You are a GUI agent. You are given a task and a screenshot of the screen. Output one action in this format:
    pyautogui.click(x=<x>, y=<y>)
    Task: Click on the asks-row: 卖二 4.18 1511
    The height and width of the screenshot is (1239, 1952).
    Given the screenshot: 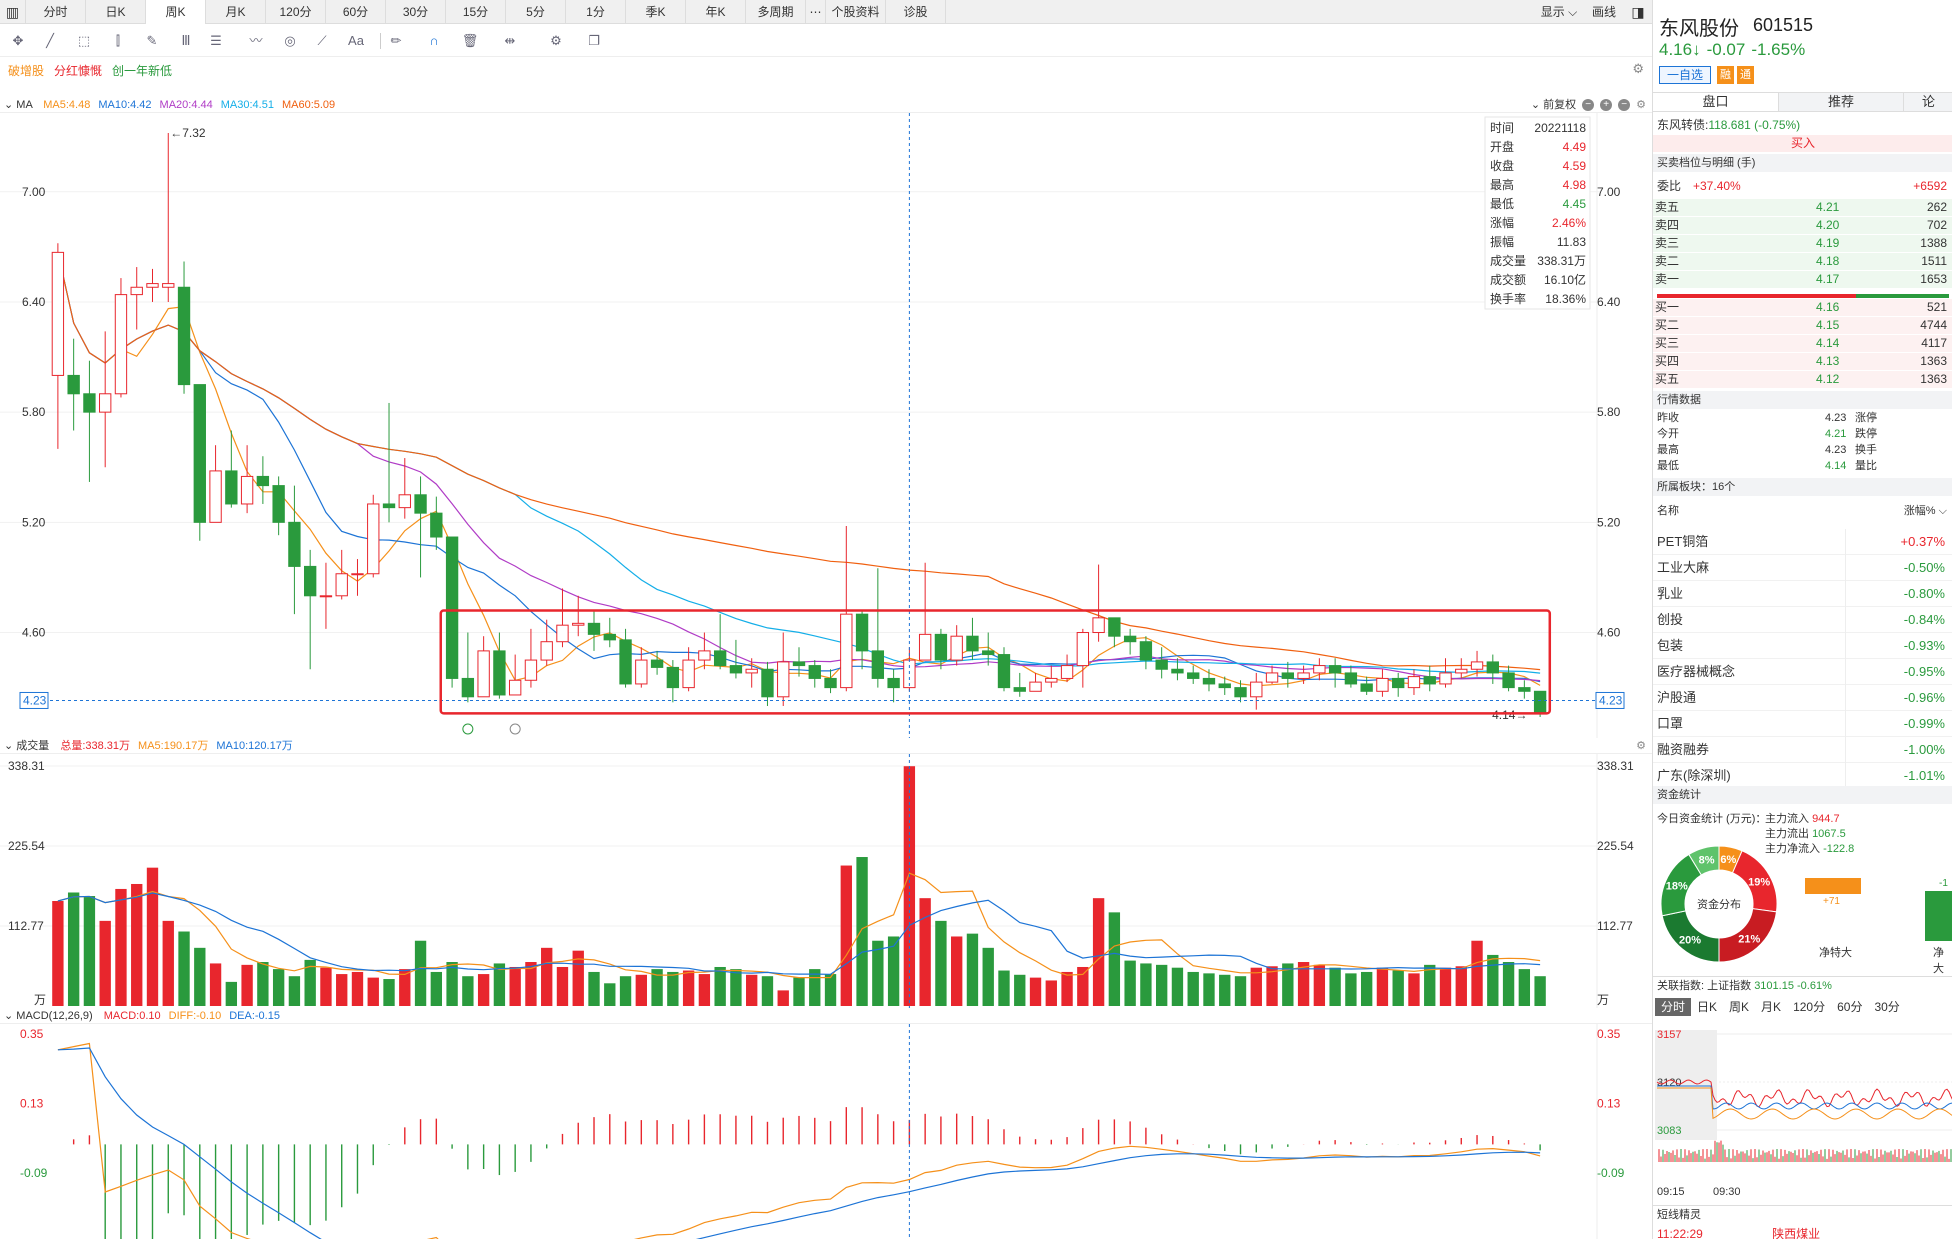 What is the action you would take?
    pyautogui.click(x=1802, y=261)
    